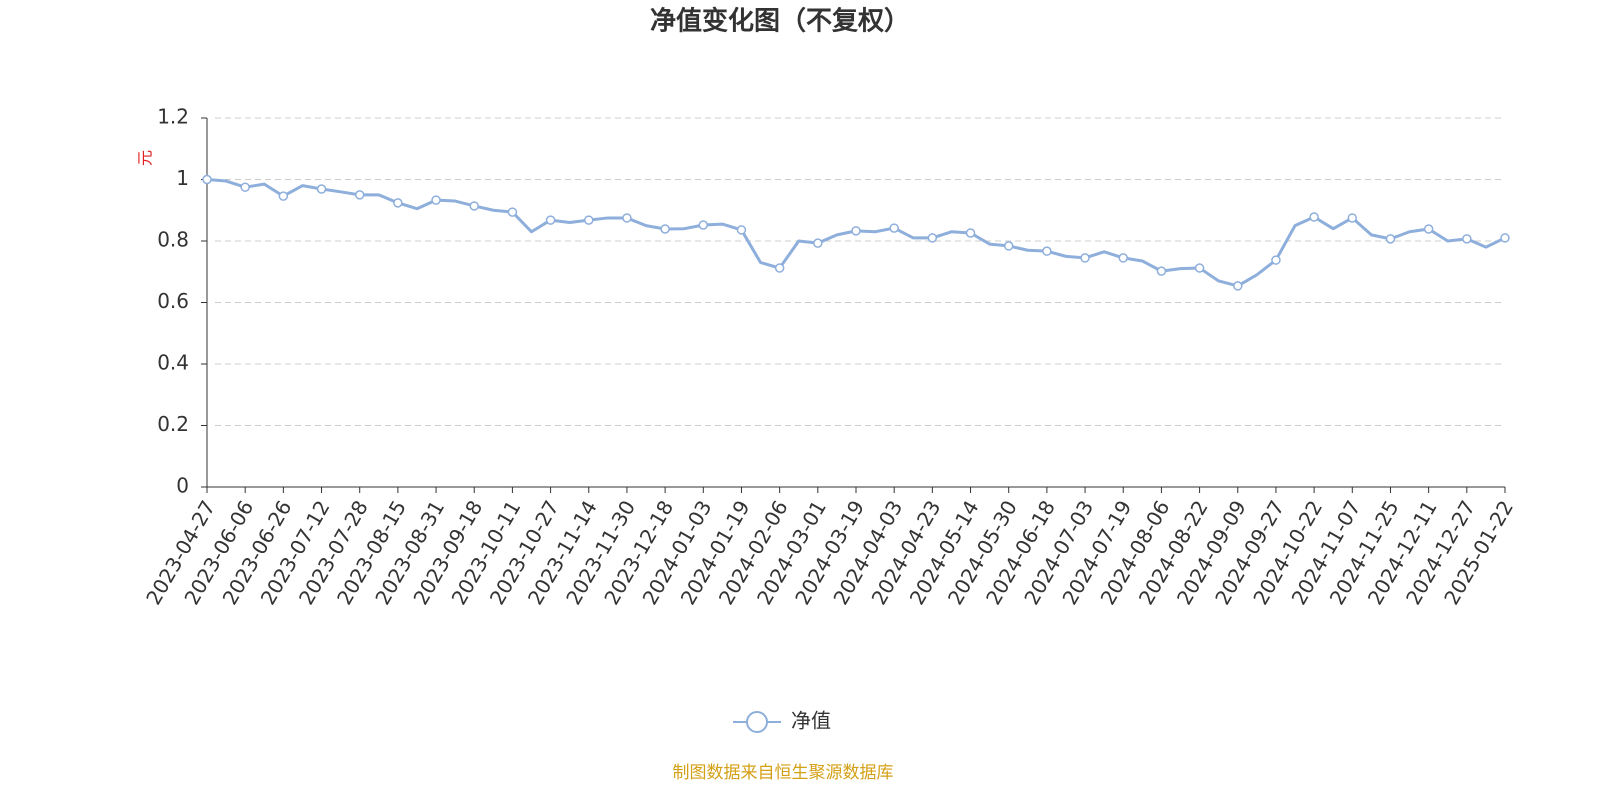  What do you see at coordinates (173, 424) in the screenshot?
I see `y-tick-label: 0.2` at bounding box center [173, 424].